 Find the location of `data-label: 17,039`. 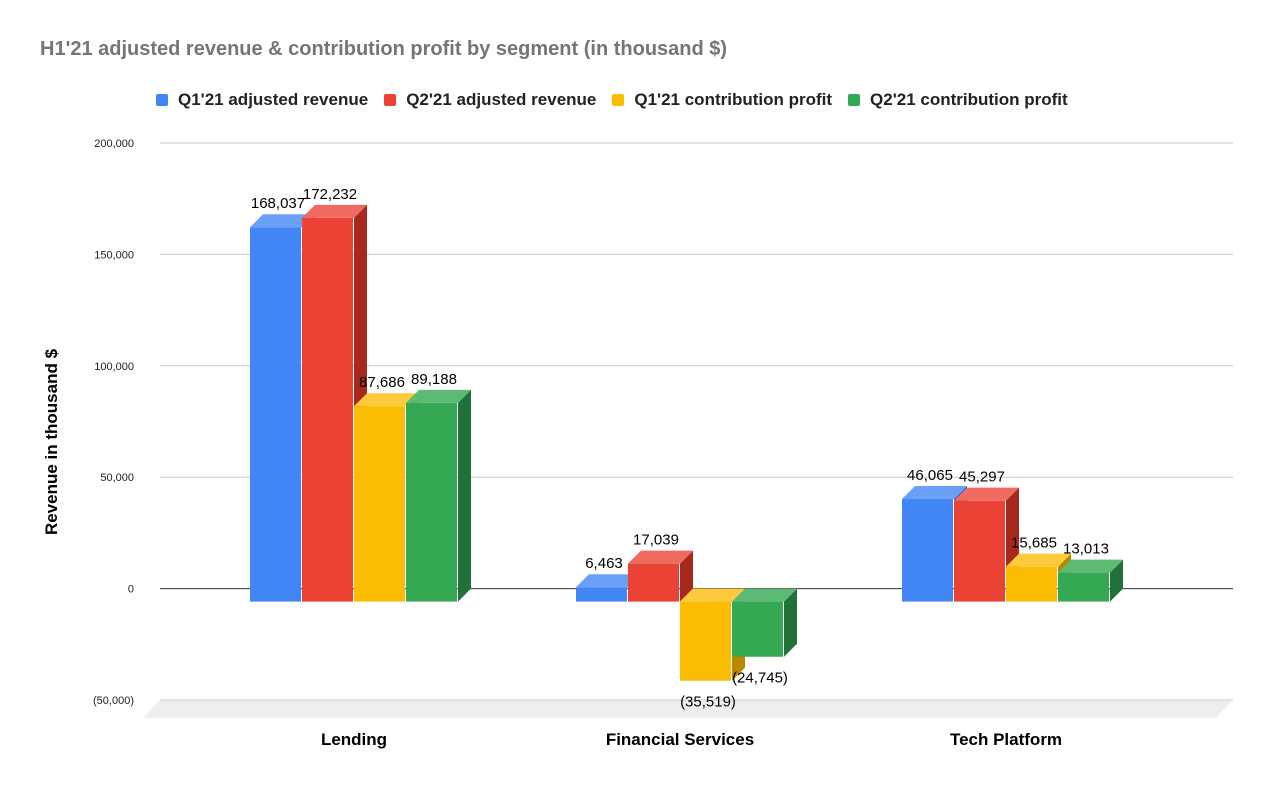

data-label: 17,039 is located at coordinates (656, 540).